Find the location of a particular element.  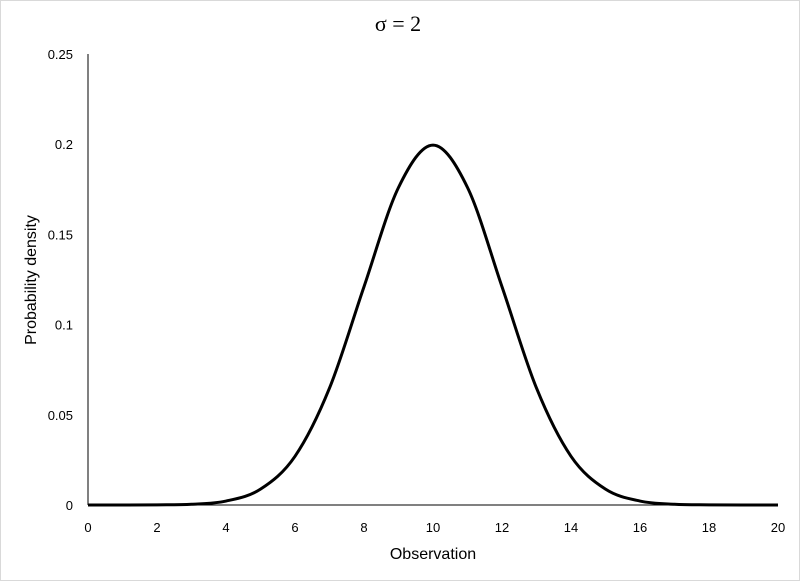

y-tick-label: 0 is located at coordinates (69, 505).